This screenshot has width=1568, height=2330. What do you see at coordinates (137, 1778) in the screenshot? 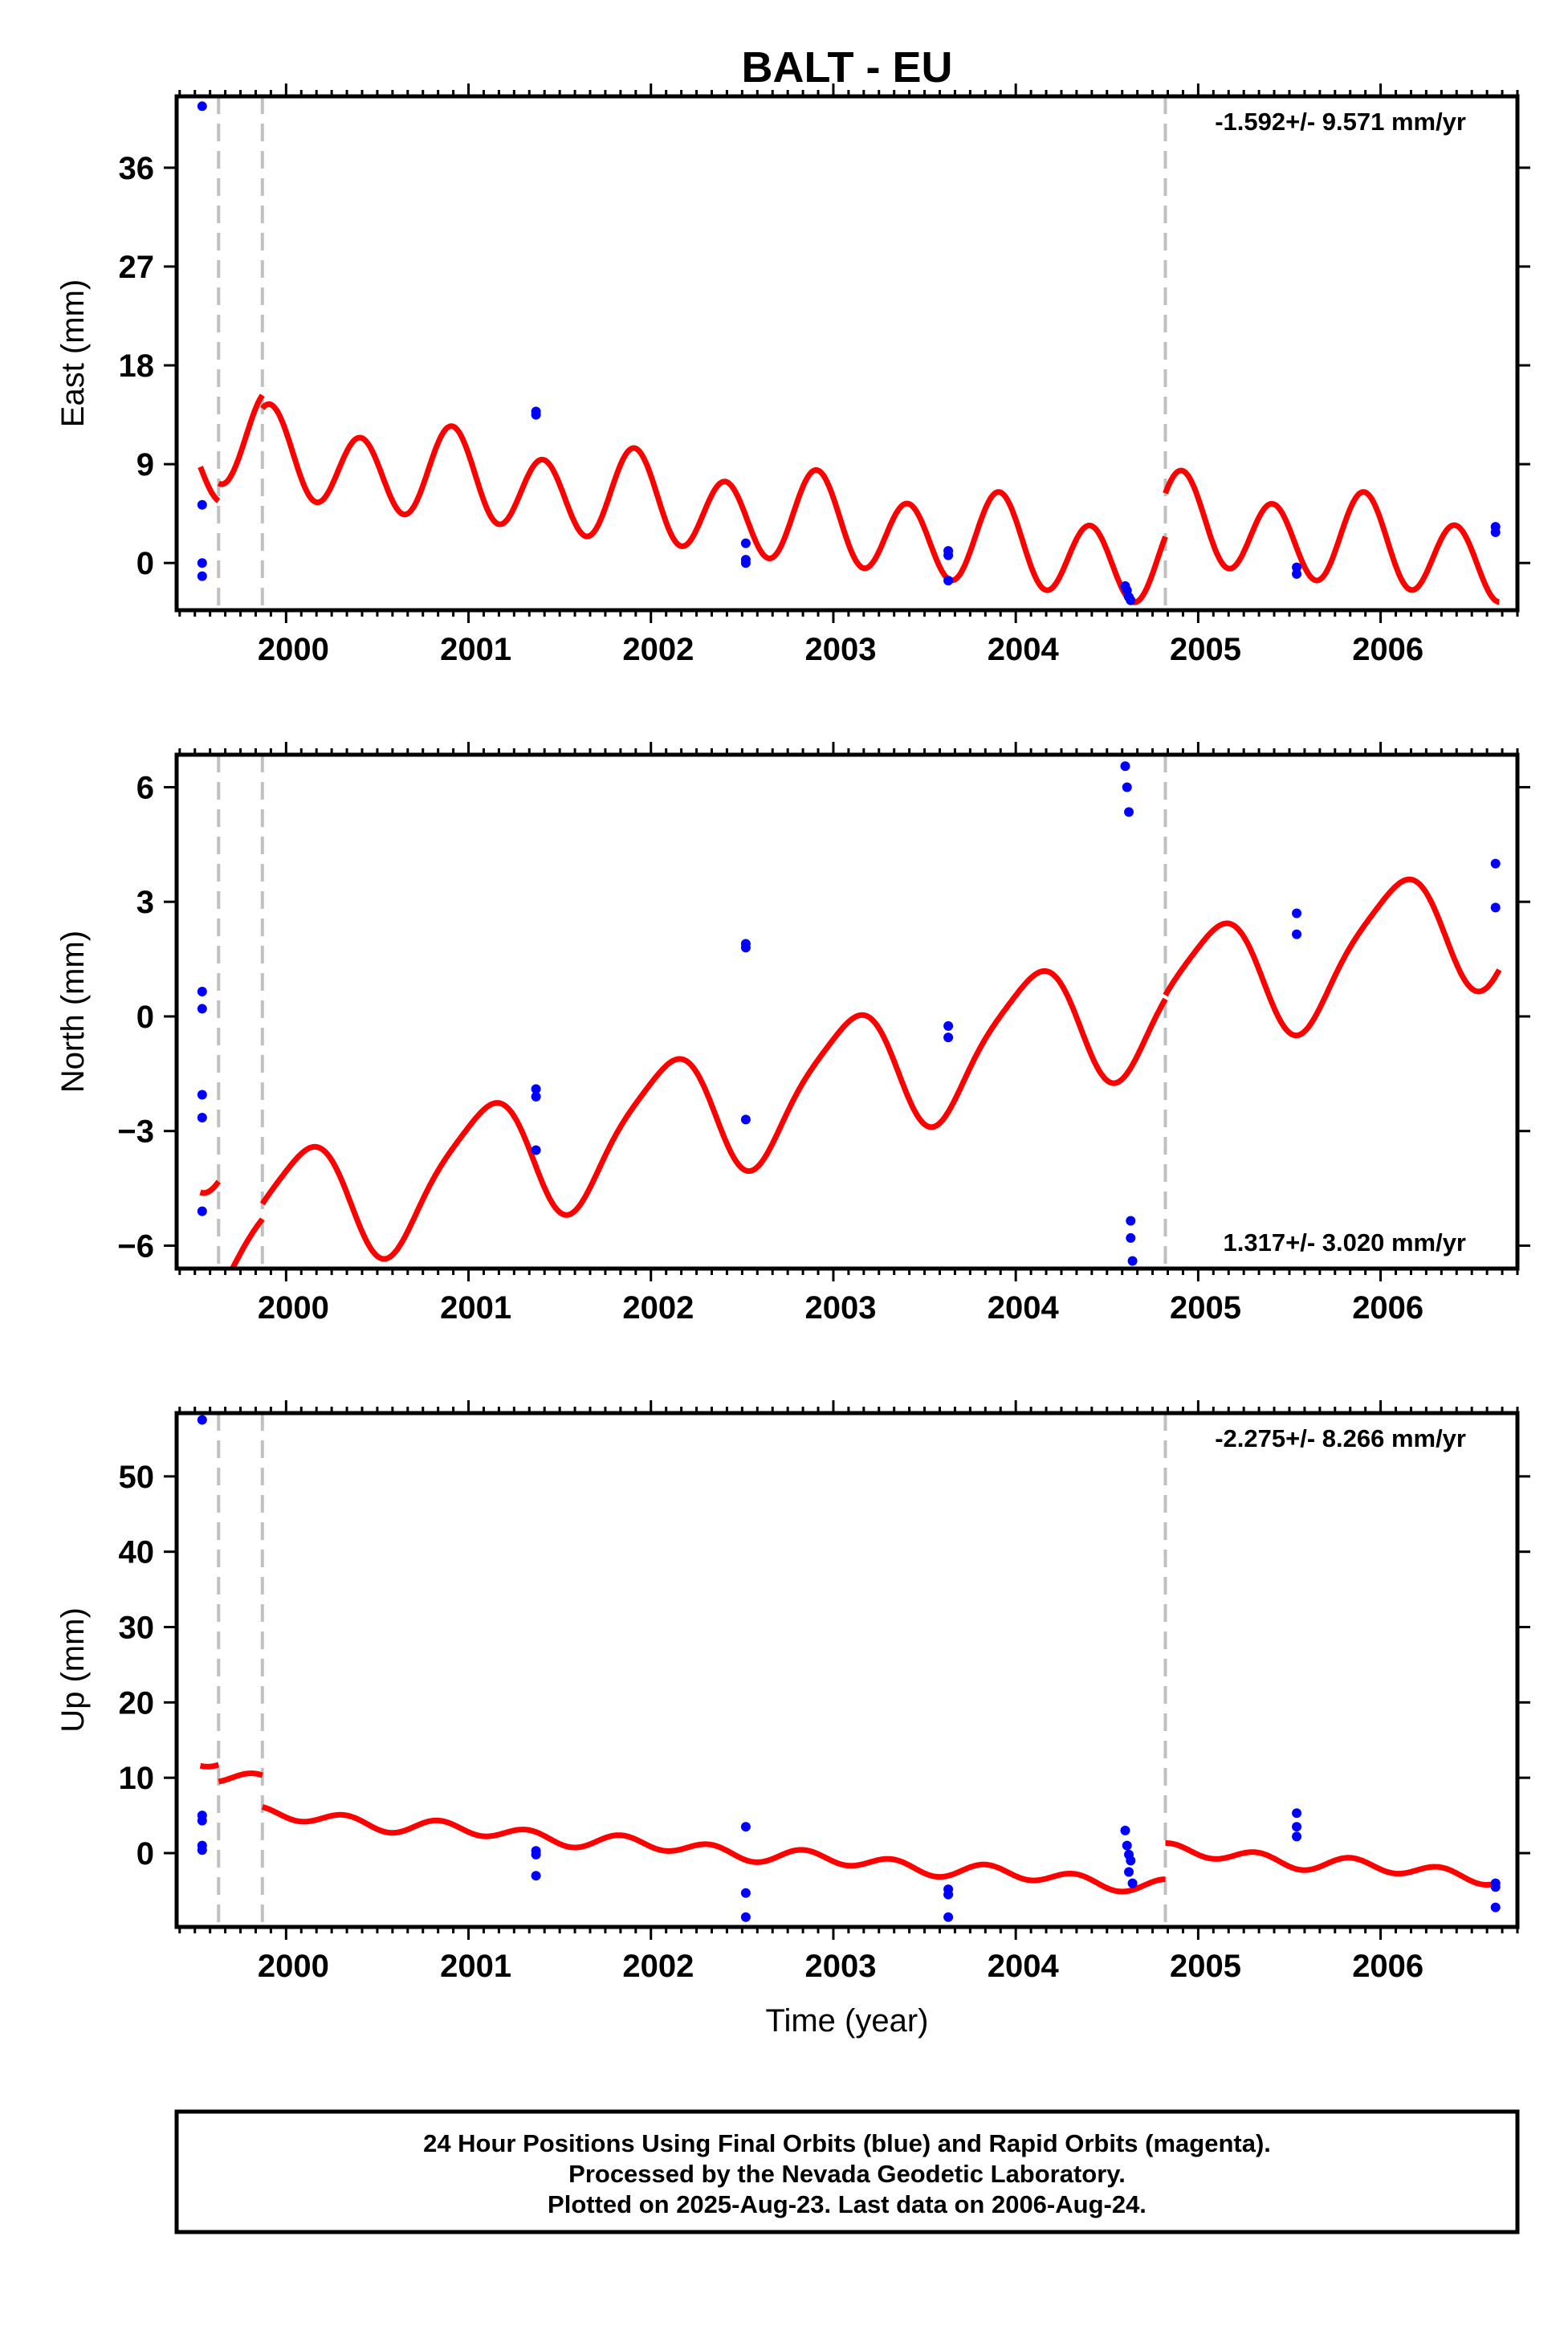
I see `y-tick-label: 10` at bounding box center [137, 1778].